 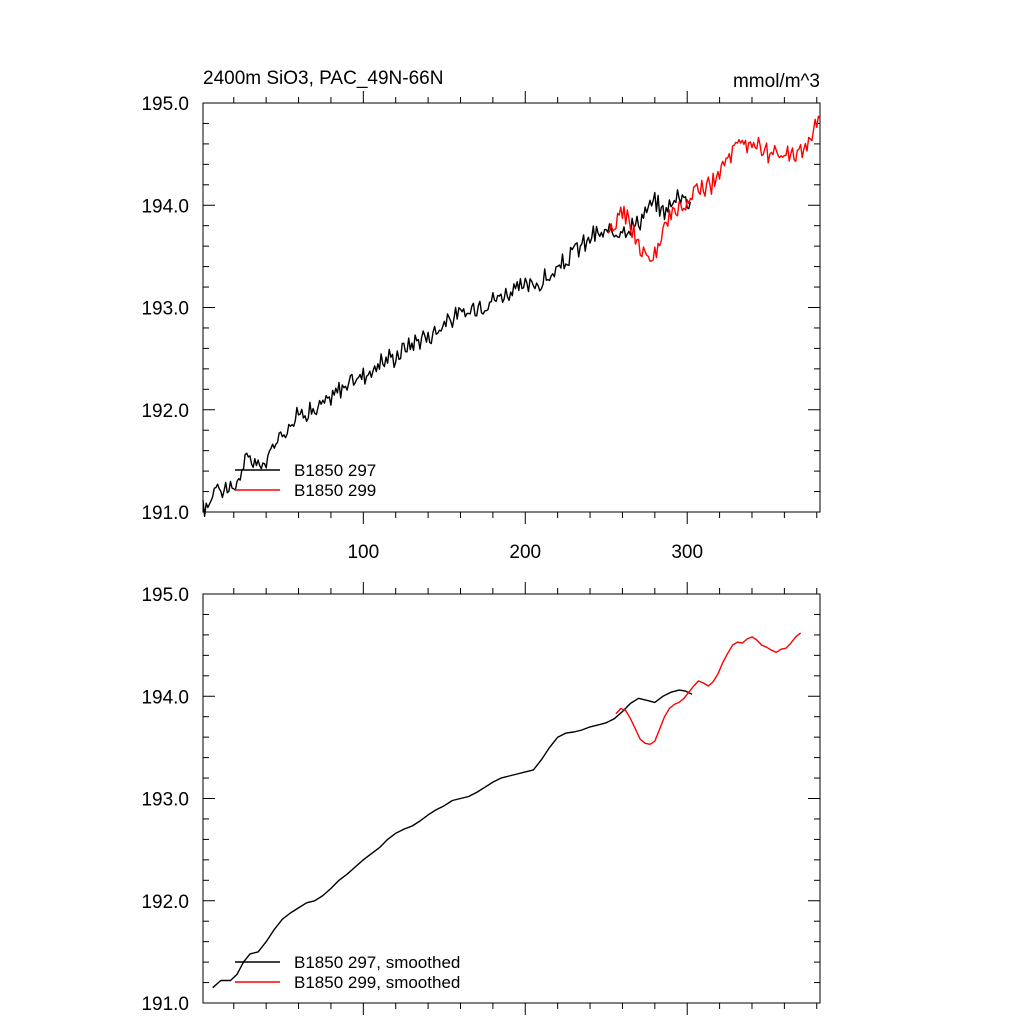 I want to click on plot-title: 2400m SiO3, PAC_49N-66N, so click(x=323, y=78).